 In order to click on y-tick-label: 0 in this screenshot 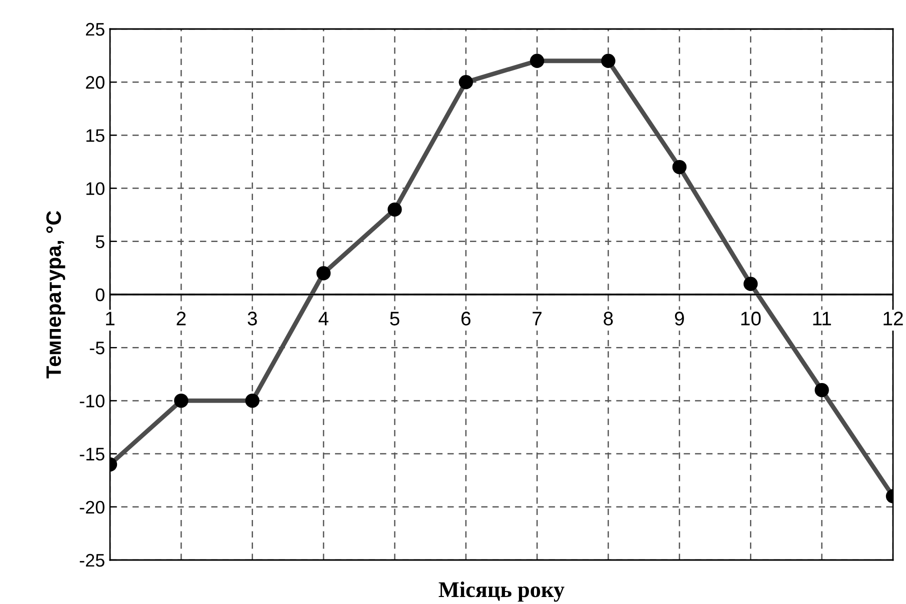, I will do `click(100, 295)`.